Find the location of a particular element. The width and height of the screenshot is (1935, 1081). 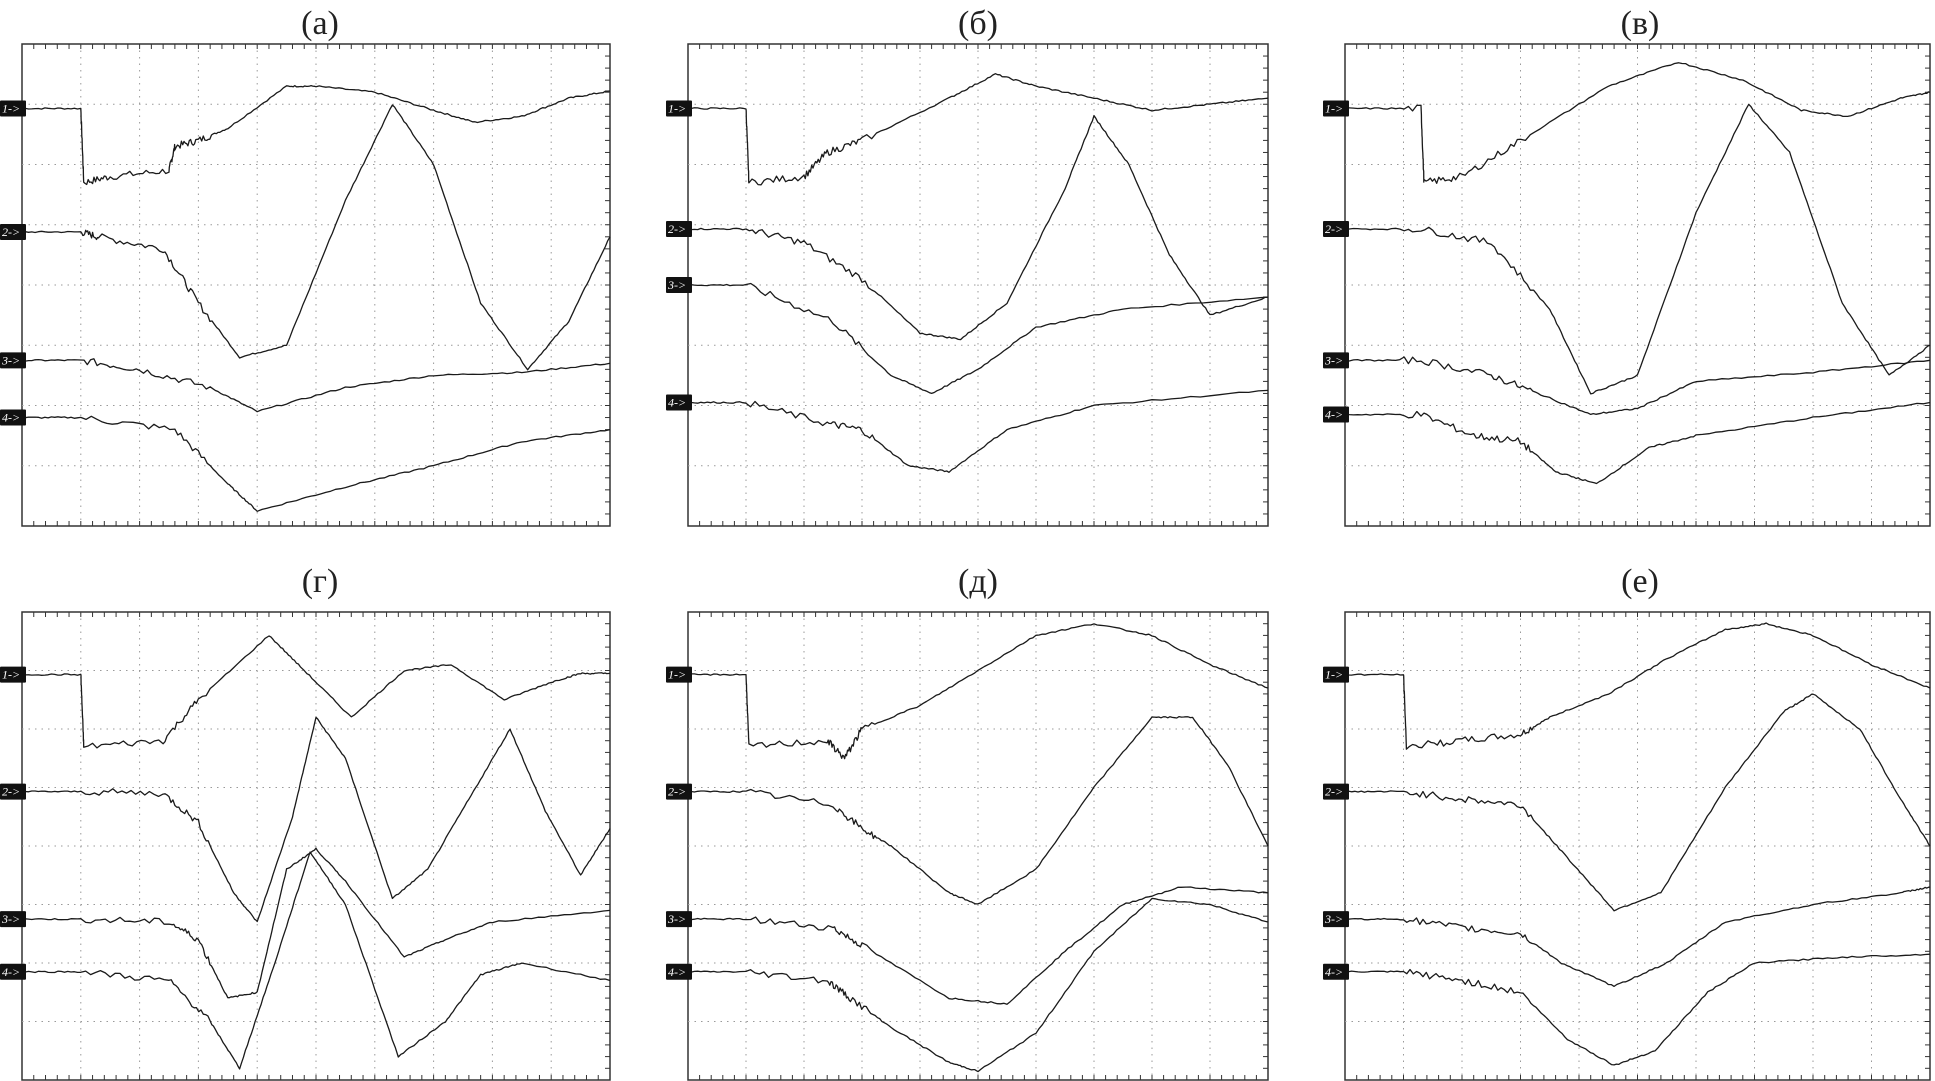

panel-title: (а) is located at coordinates (320, 23).